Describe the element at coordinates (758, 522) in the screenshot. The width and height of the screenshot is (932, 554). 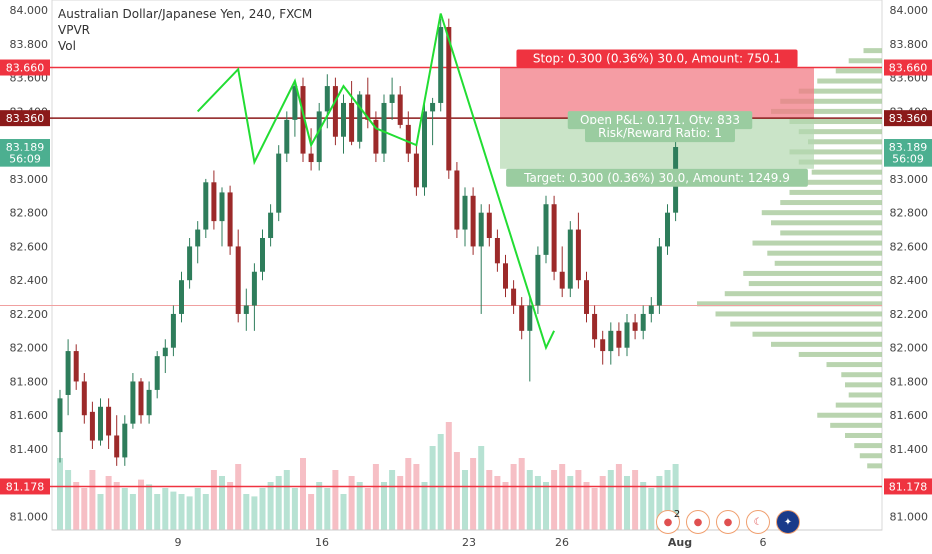
I see `moon-icon: ☾` at that location.